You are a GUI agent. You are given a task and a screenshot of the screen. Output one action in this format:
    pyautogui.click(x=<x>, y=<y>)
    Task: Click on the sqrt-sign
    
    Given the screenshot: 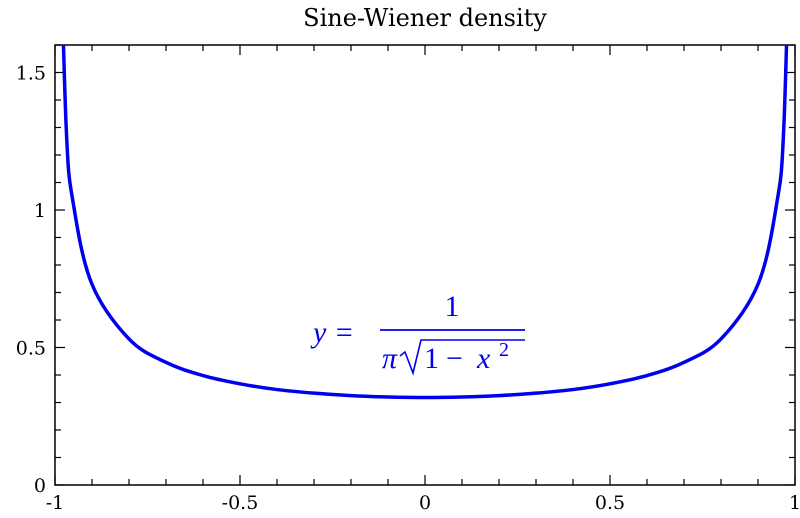 What is the action you would take?
    pyautogui.click(x=462, y=357)
    